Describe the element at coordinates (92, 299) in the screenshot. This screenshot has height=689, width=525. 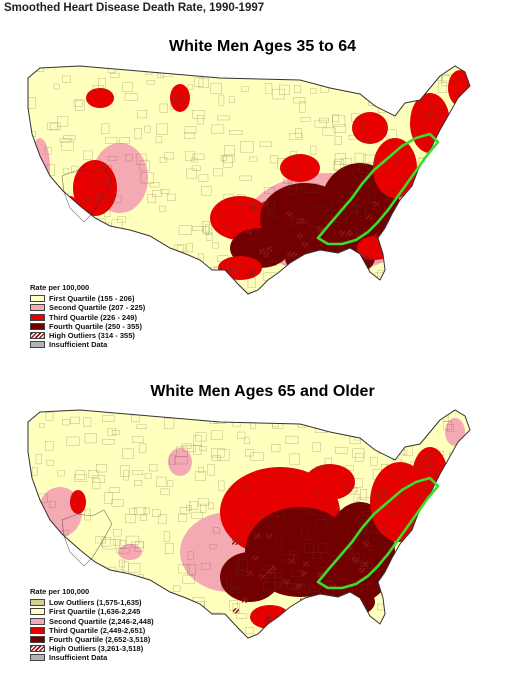
I see `legend-label: First Quartile (155 - 206)` at that location.